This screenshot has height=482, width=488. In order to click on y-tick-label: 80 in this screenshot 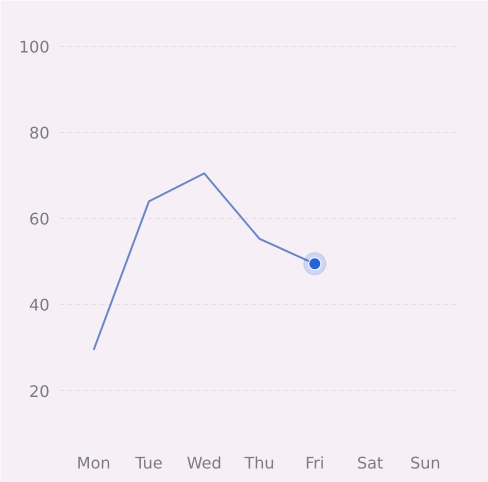, I will do `click(39, 132)`.